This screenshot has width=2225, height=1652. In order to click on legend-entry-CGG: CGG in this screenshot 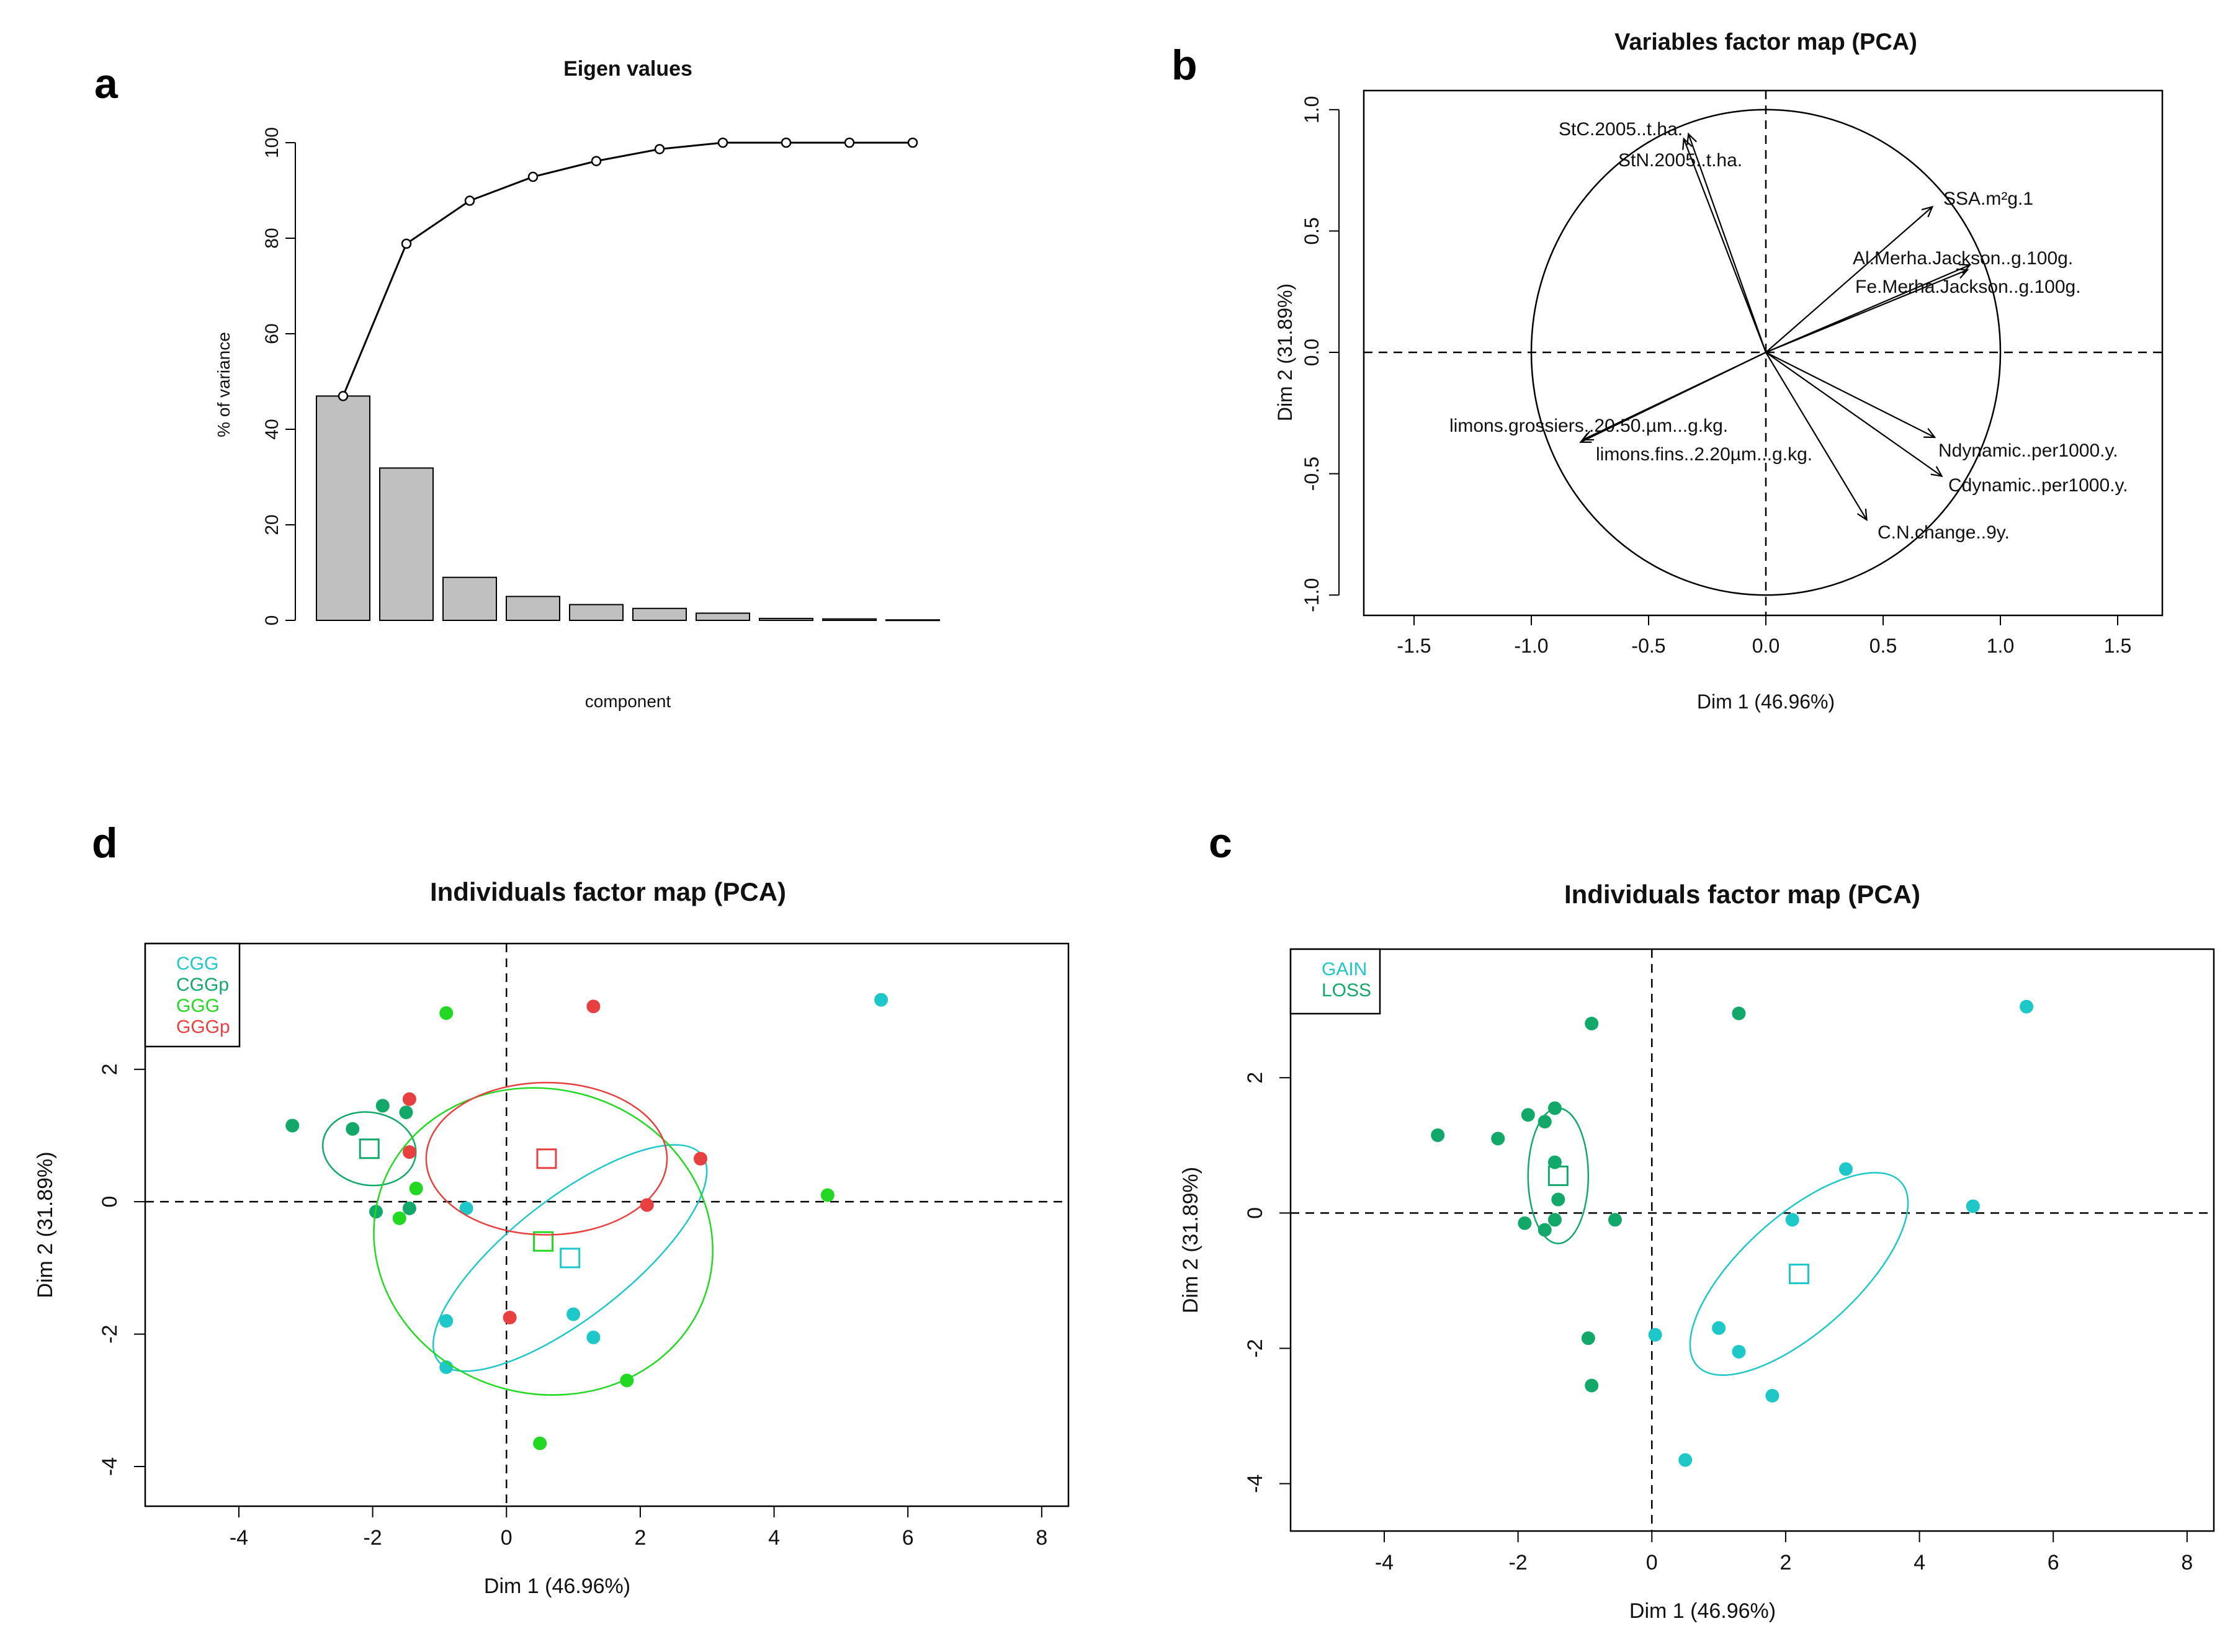, I will do `click(197, 963)`.